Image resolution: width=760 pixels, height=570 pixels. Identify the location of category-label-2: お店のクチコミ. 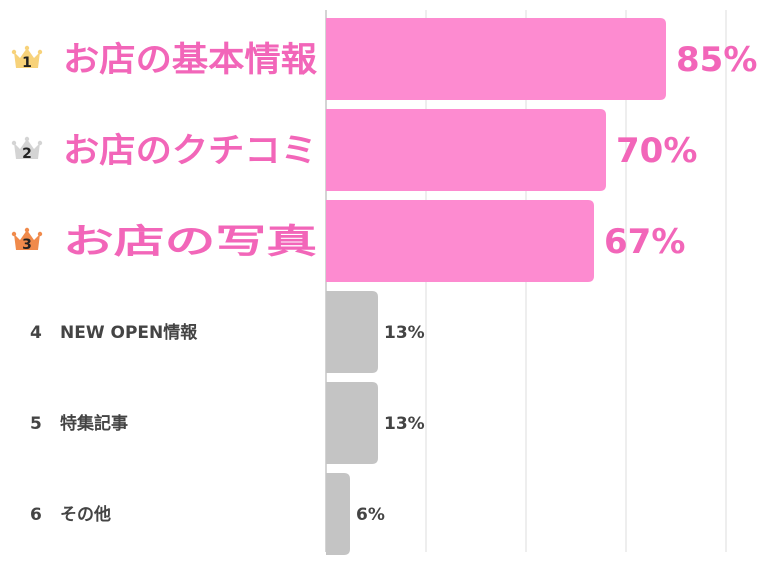
(190, 151).